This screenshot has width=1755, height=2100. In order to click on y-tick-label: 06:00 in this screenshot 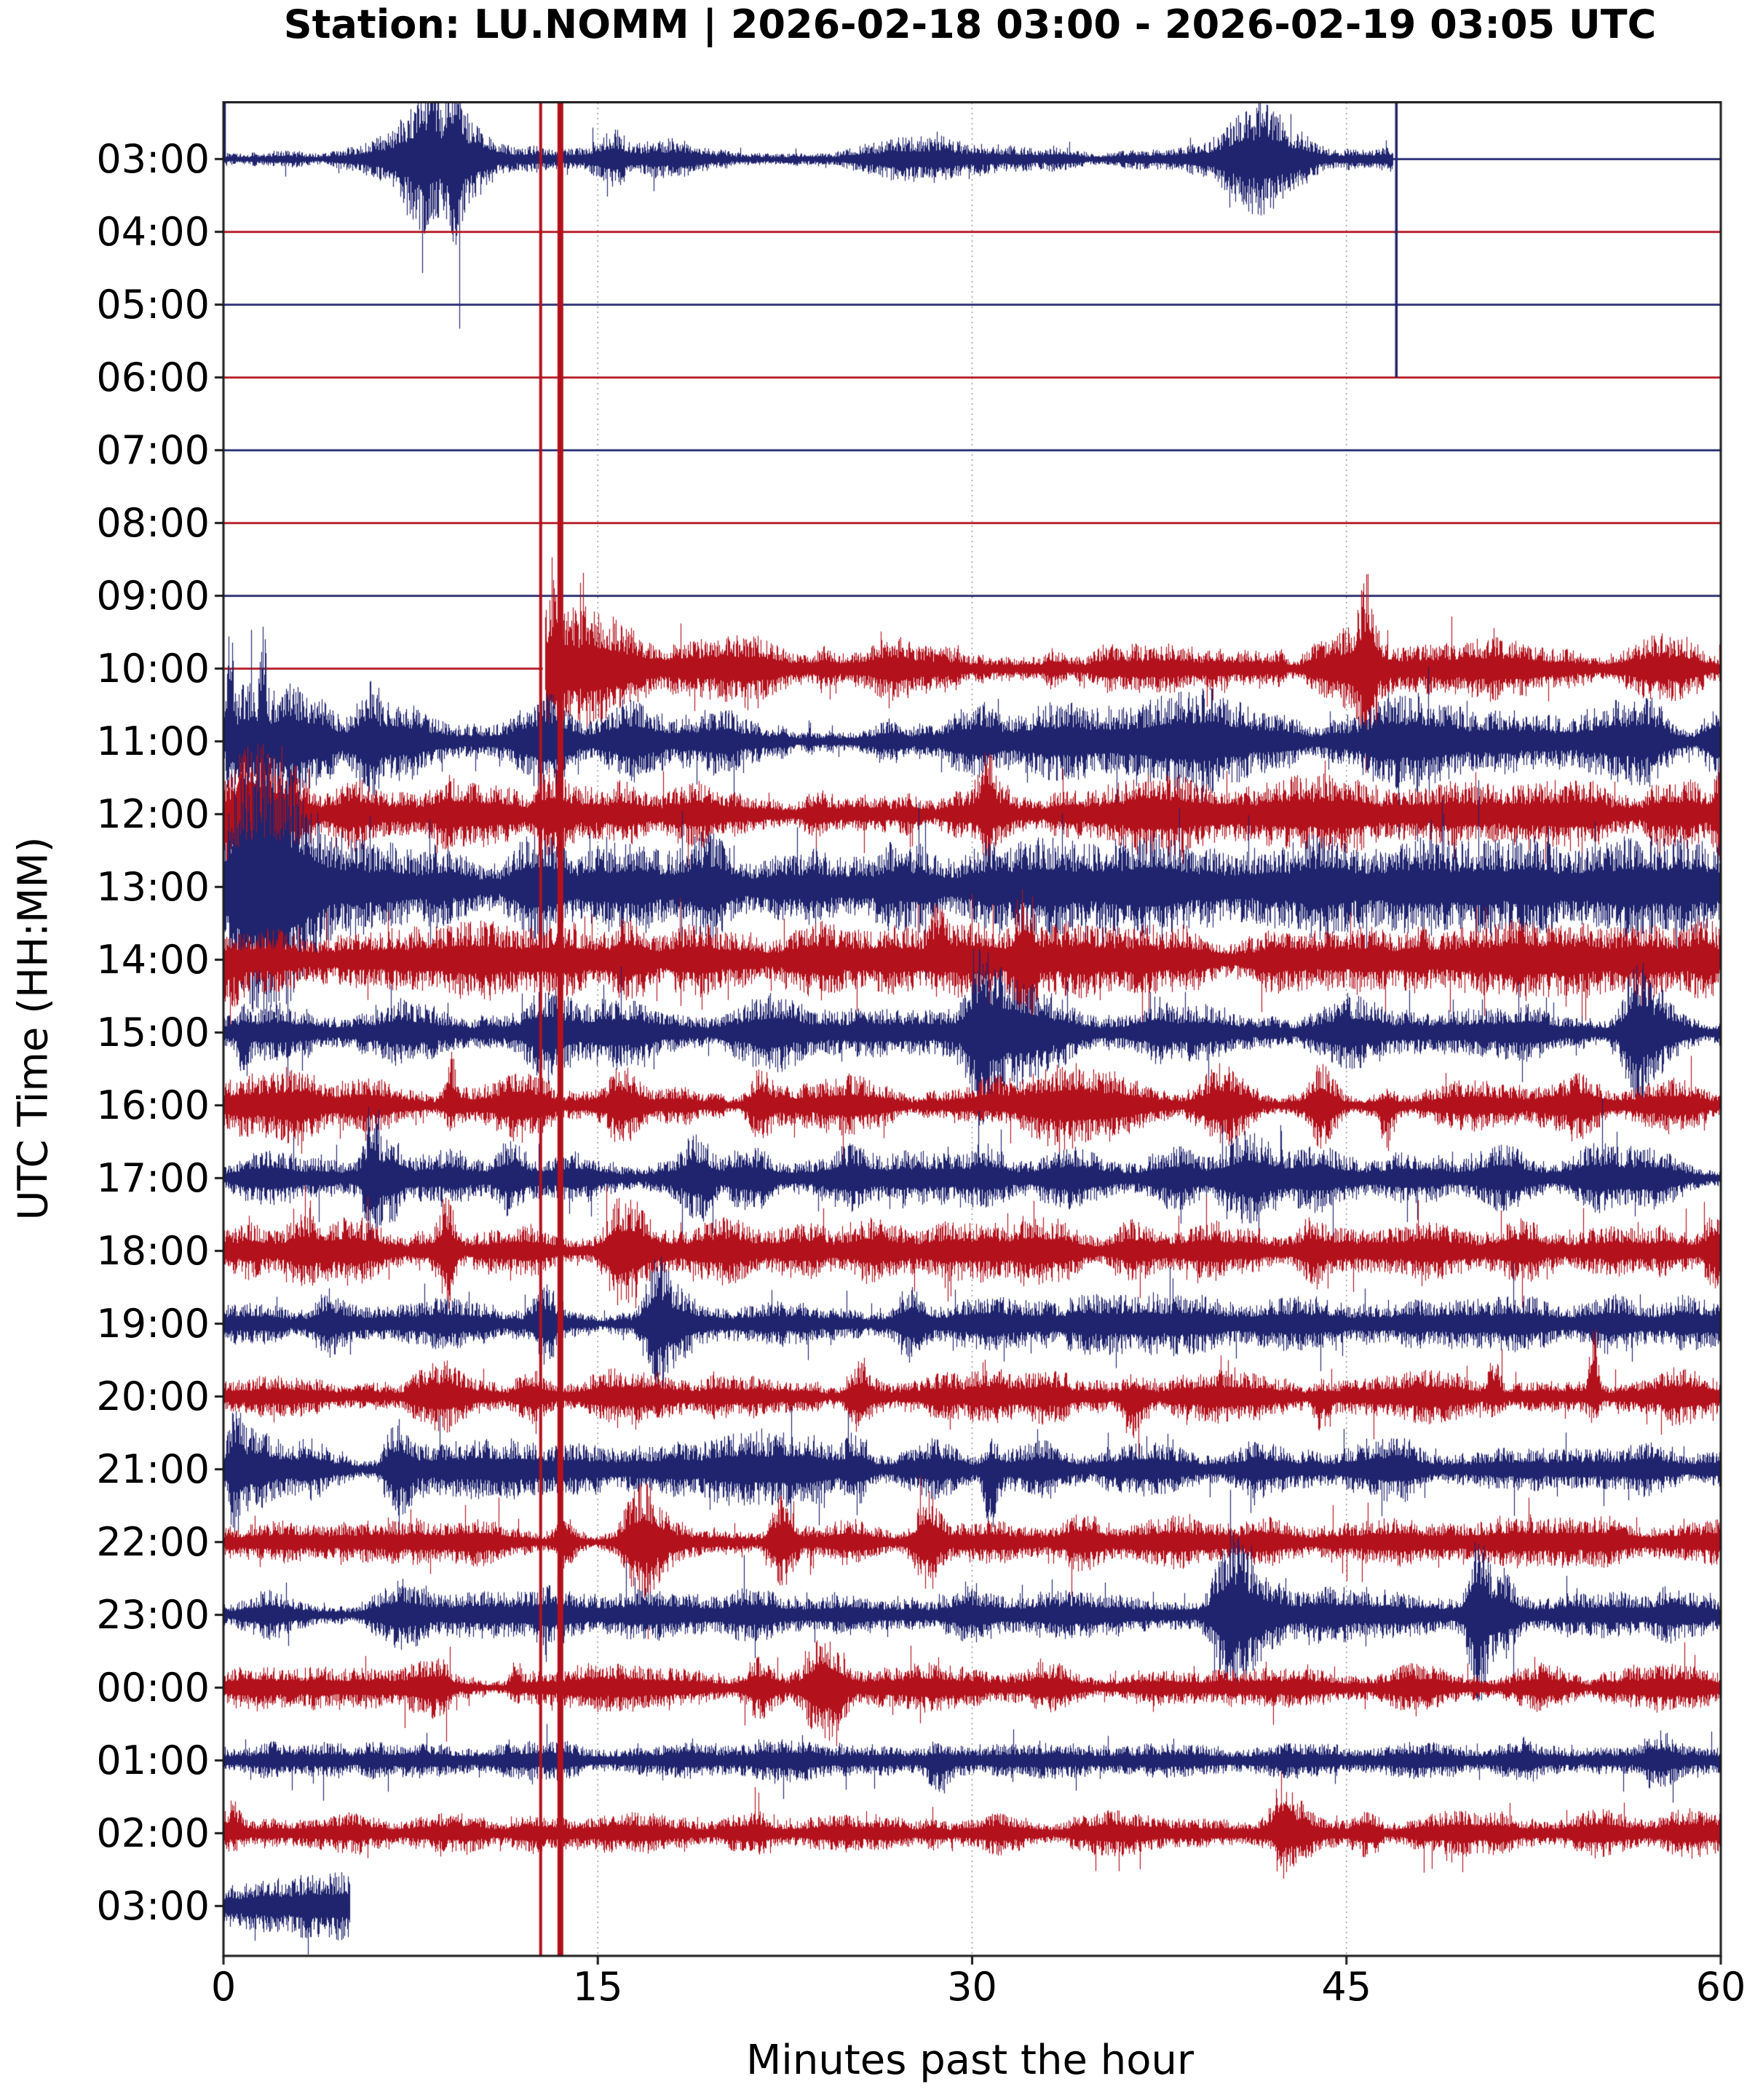, I will do `click(153, 377)`.